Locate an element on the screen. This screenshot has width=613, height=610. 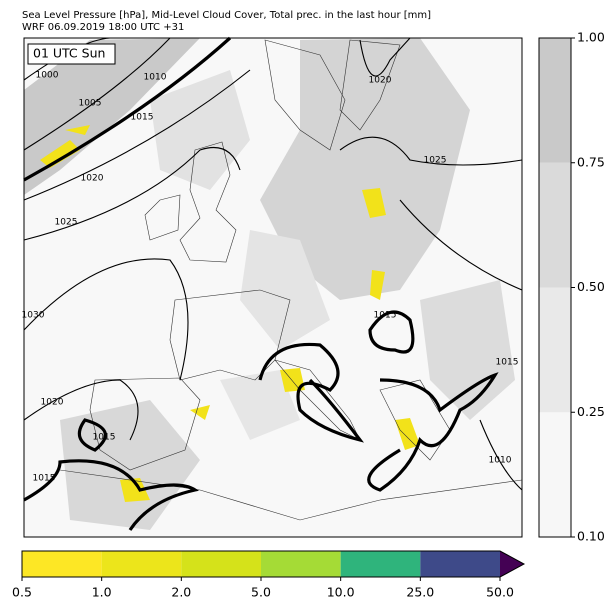
colorbar-frame is located at coordinates (273, 564).